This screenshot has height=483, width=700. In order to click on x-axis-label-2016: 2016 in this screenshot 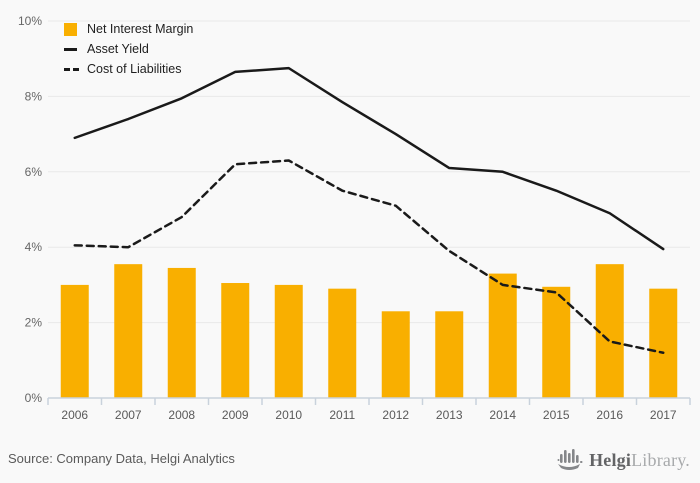, I will do `click(609, 415)`.